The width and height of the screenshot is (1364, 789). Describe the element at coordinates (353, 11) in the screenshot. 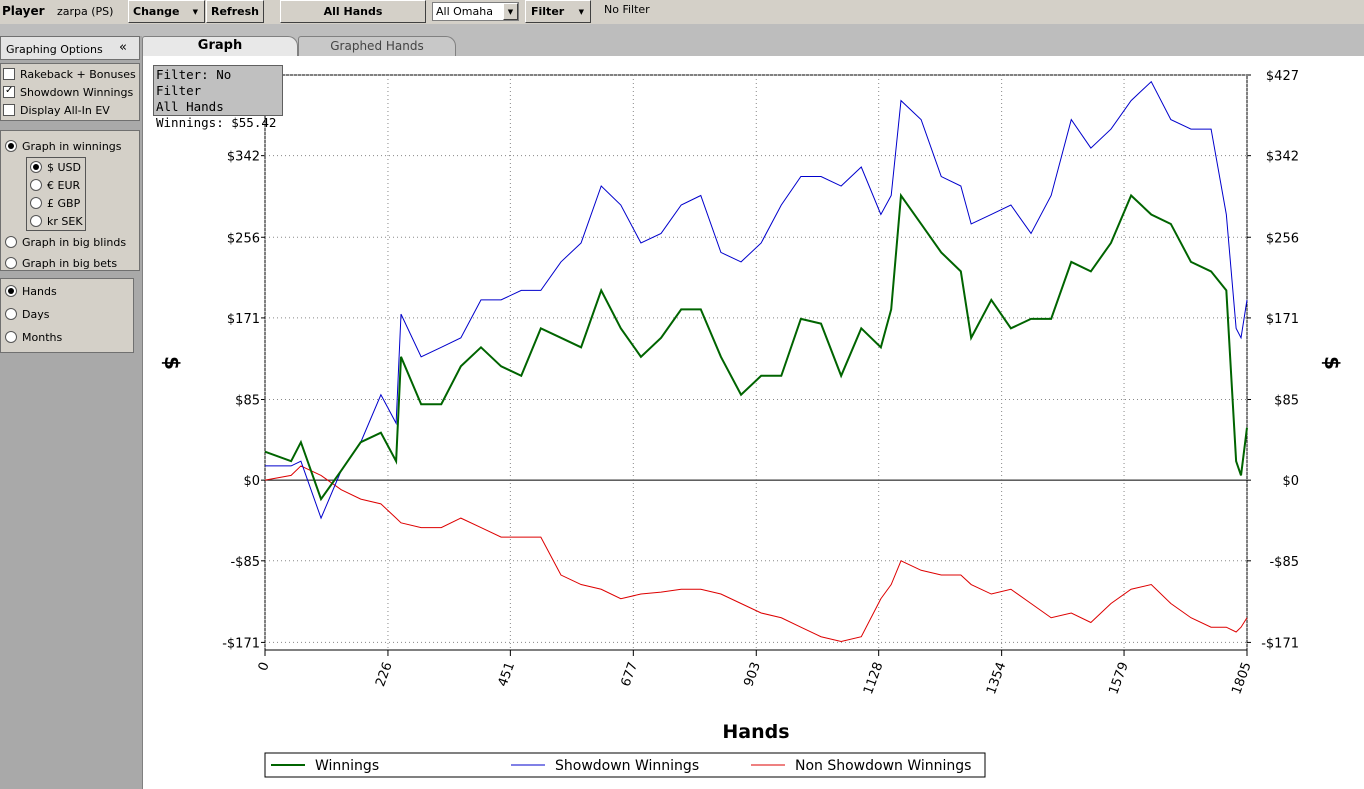

I see `all-hands-button: All Hands` at that location.